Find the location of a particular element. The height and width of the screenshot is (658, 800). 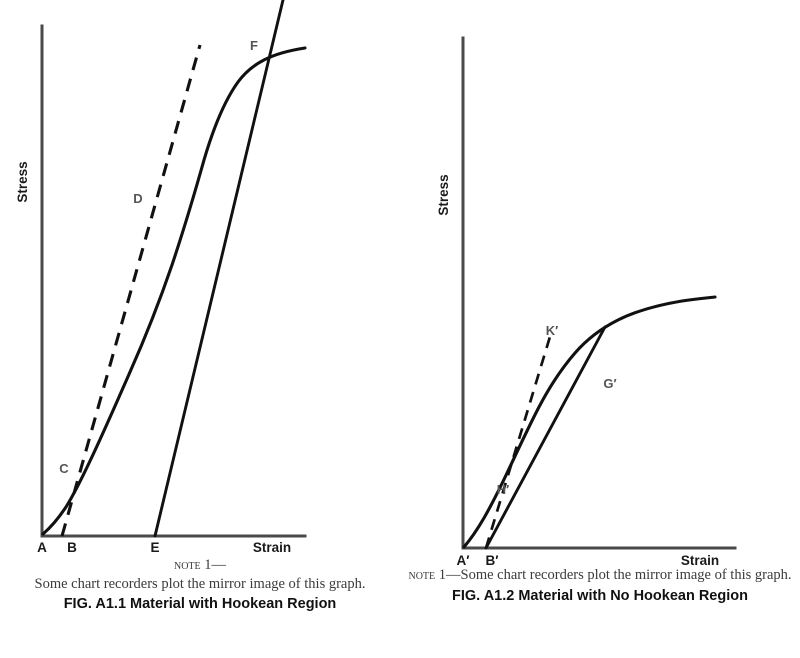

stress-strain-curve is located at coordinates (589, 422).